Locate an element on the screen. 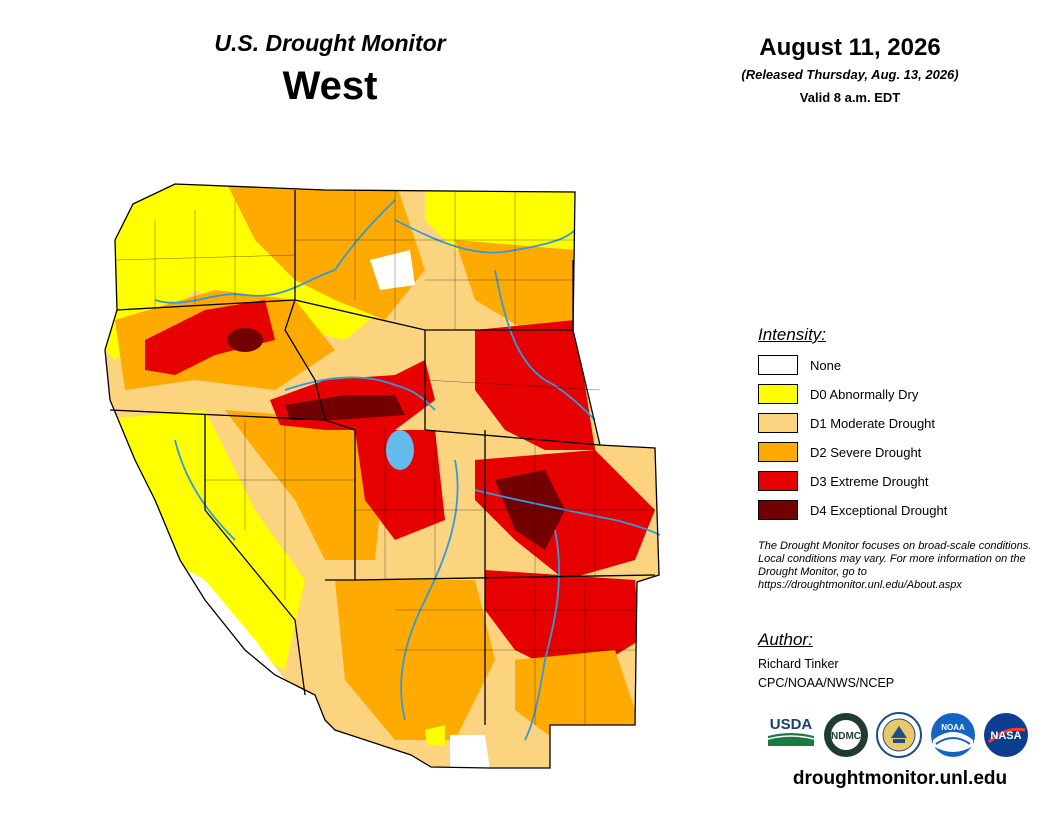 This screenshot has width=1056, height=816. svg-text: NOAA is located at coordinates (953, 727).